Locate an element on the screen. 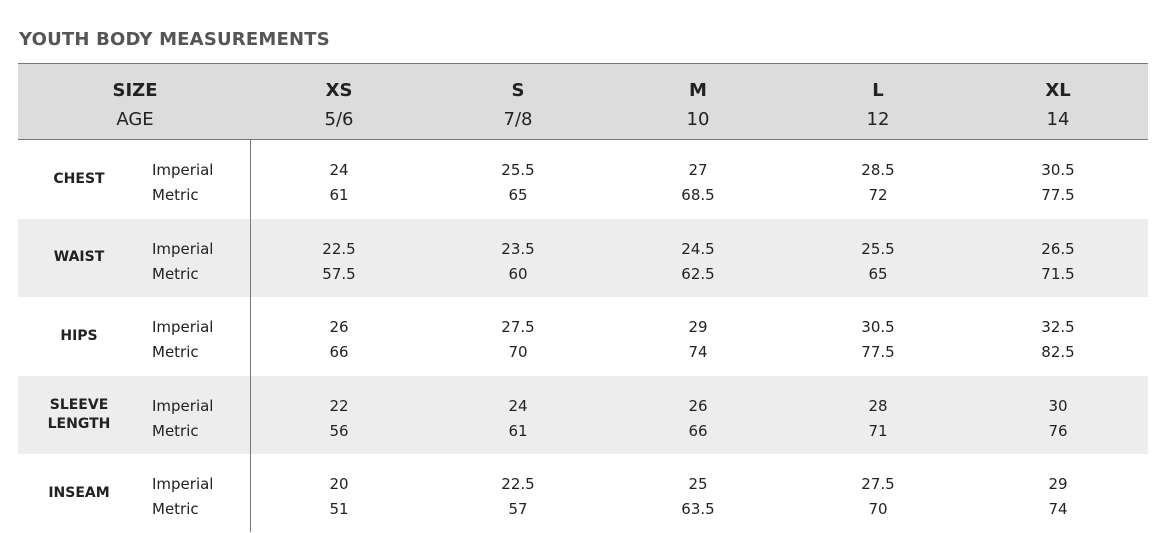  metric-value: 60 is located at coordinates (518, 273).